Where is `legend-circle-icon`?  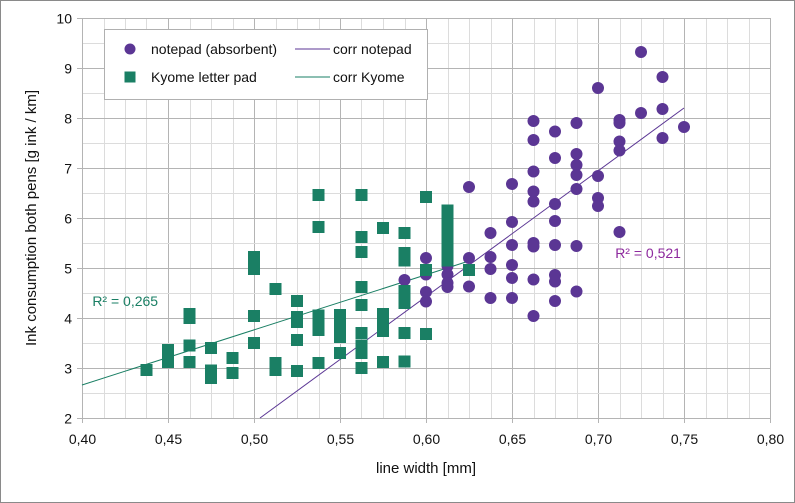
legend-circle-icon is located at coordinates (130, 49).